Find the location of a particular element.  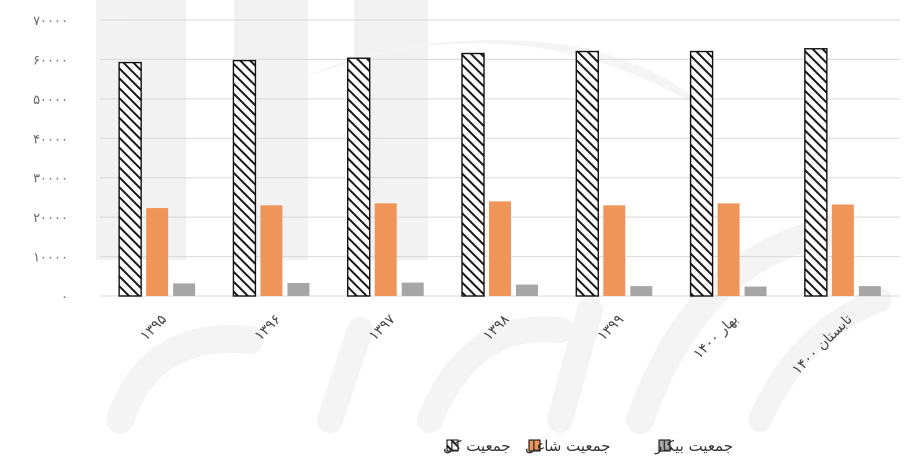

y-tick-label: ۰ is located at coordinates (64, 297).